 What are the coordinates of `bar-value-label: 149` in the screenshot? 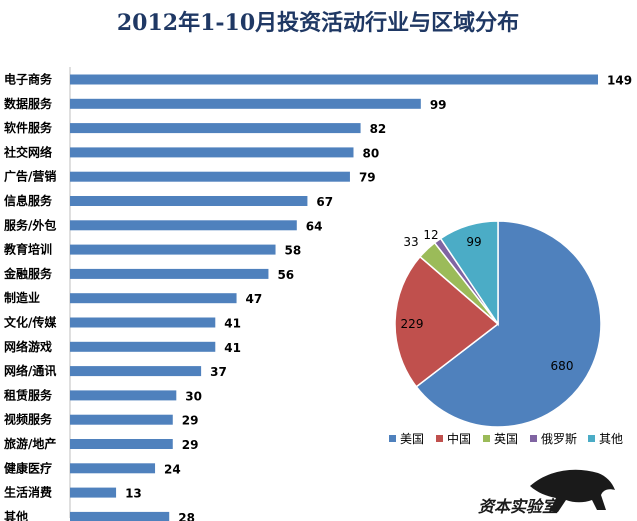 It's located at (619, 81).